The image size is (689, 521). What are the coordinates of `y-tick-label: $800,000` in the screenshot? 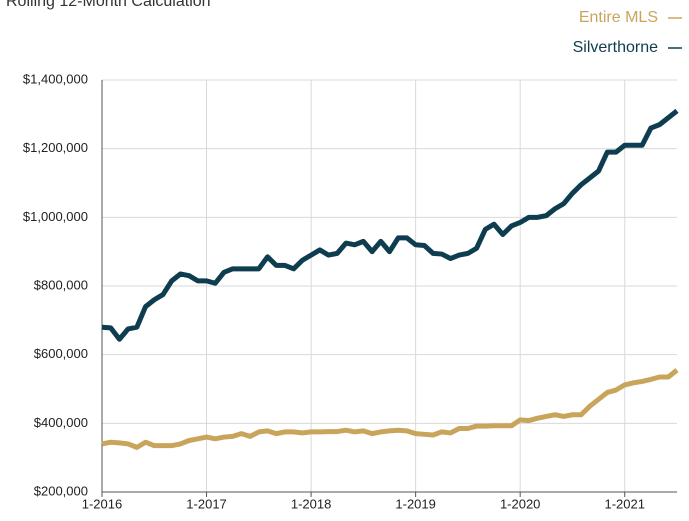 It's located at (61, 284).